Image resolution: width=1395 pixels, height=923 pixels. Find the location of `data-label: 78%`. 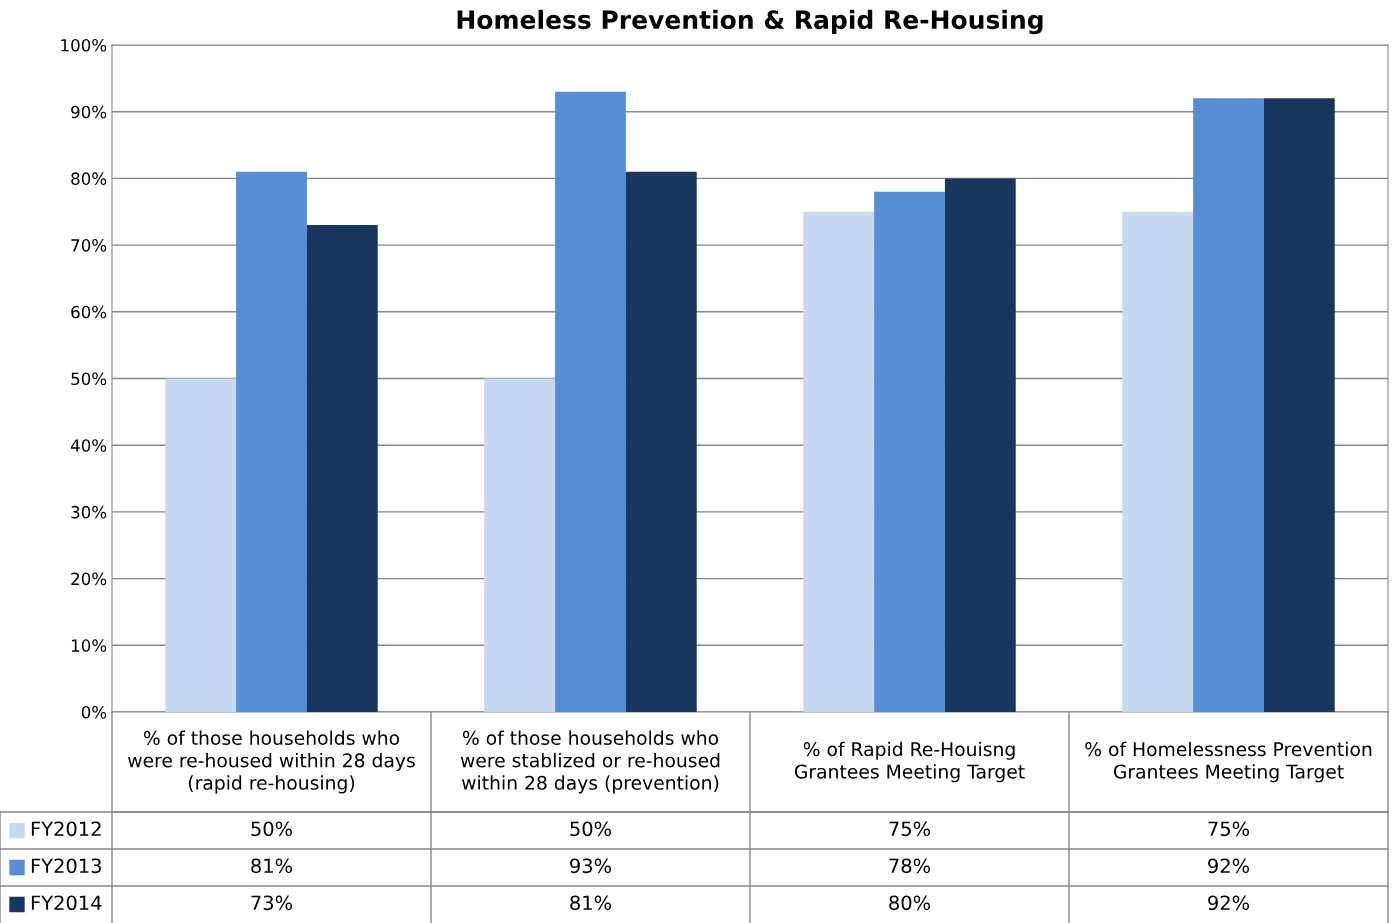

data-label: 78% is located at coordinates (910, 866).